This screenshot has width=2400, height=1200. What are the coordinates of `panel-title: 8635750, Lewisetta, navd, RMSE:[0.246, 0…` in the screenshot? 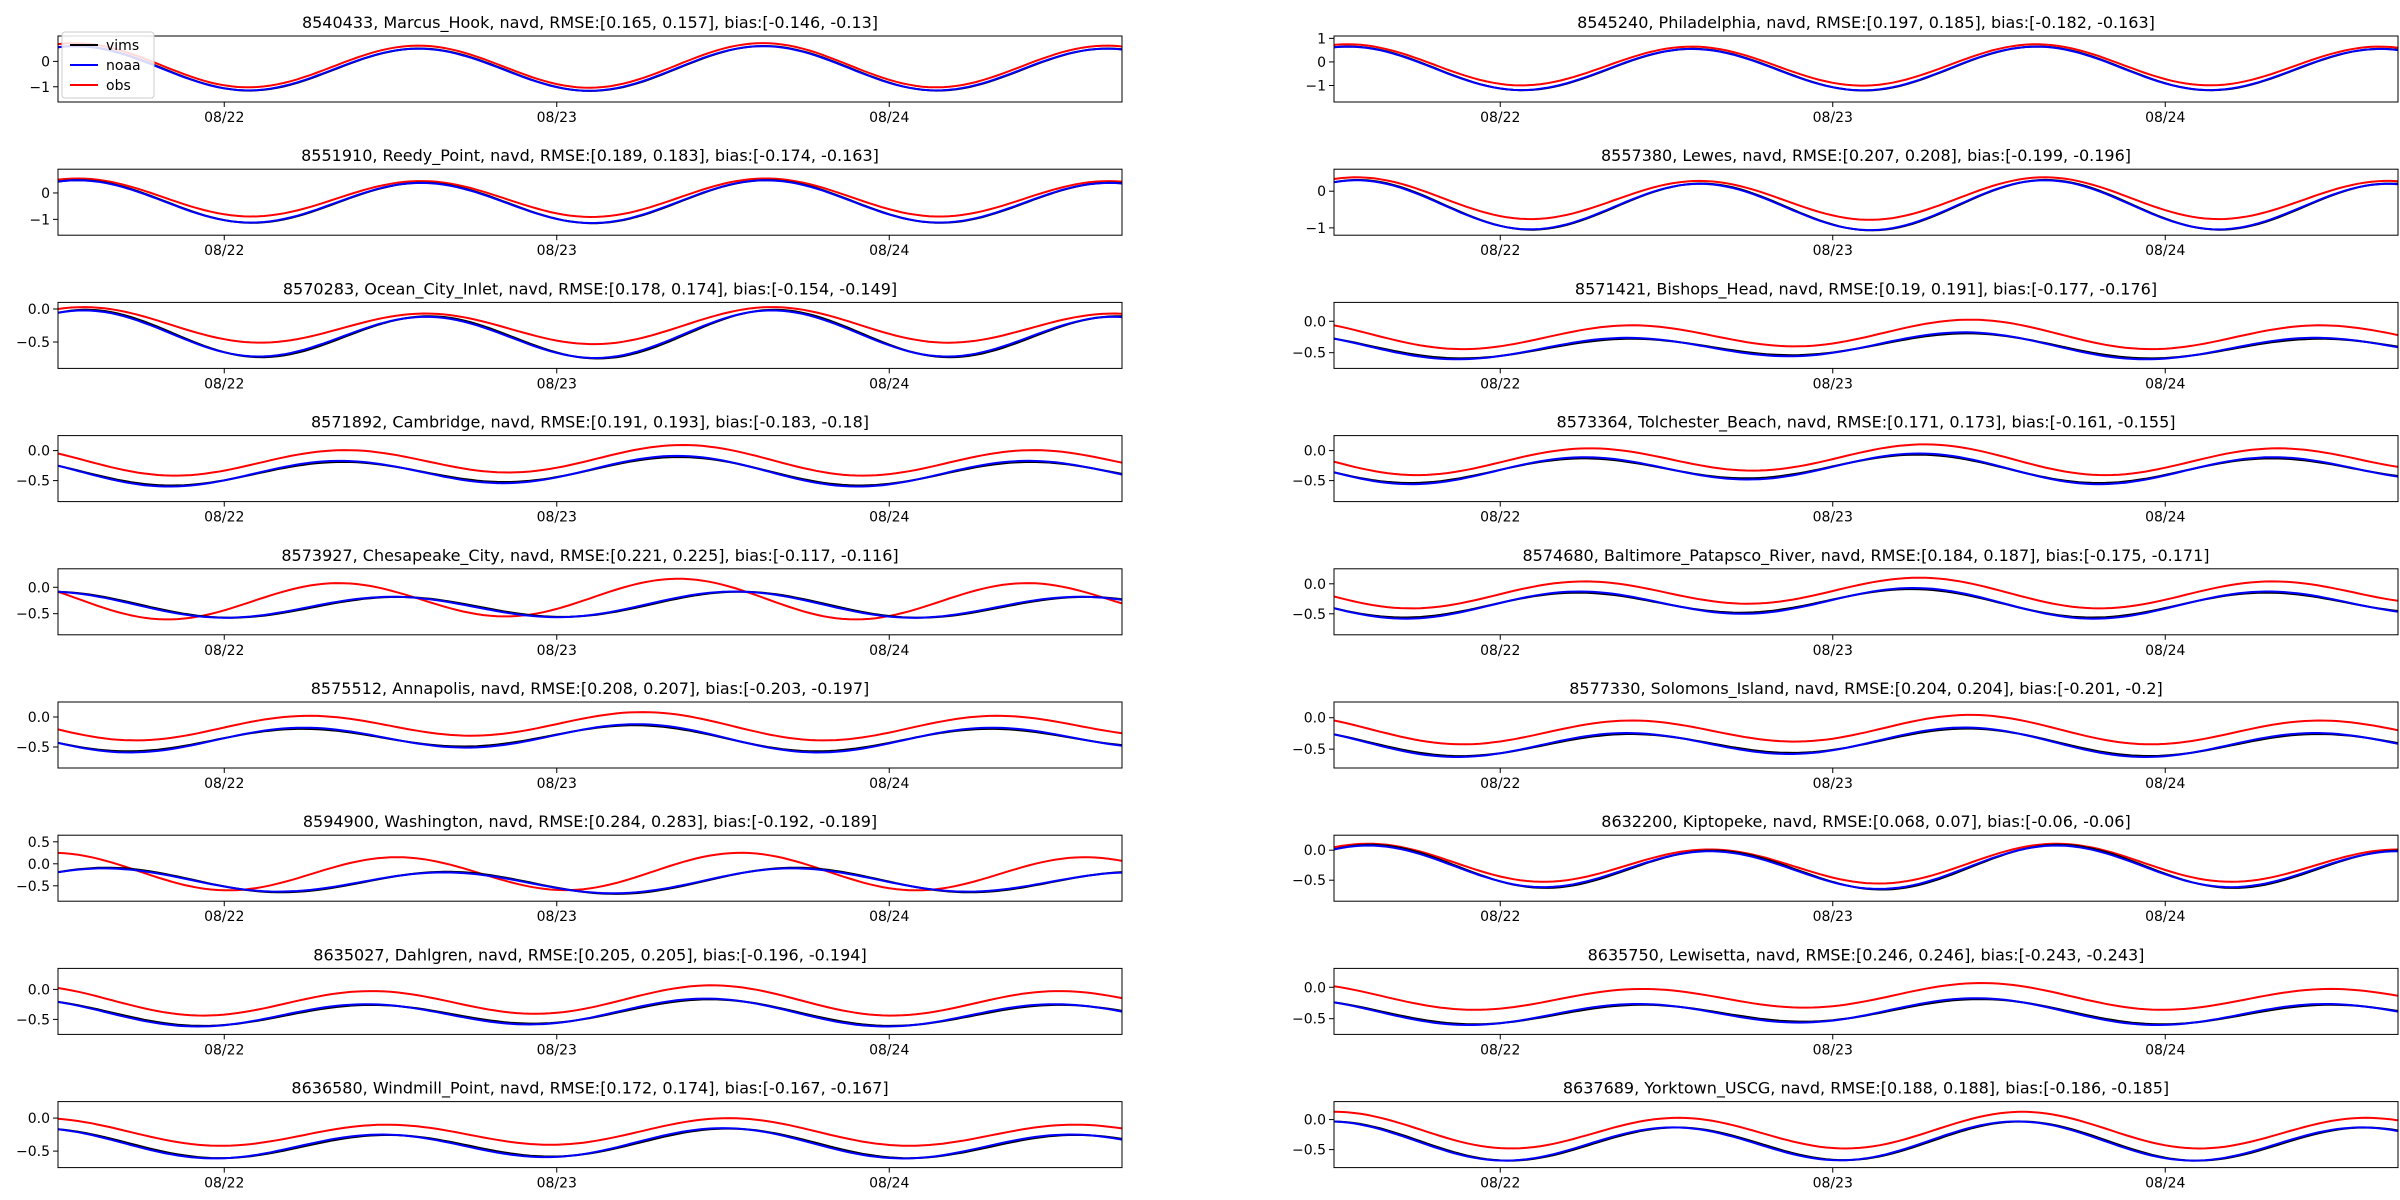 It's located at (1866, 954).